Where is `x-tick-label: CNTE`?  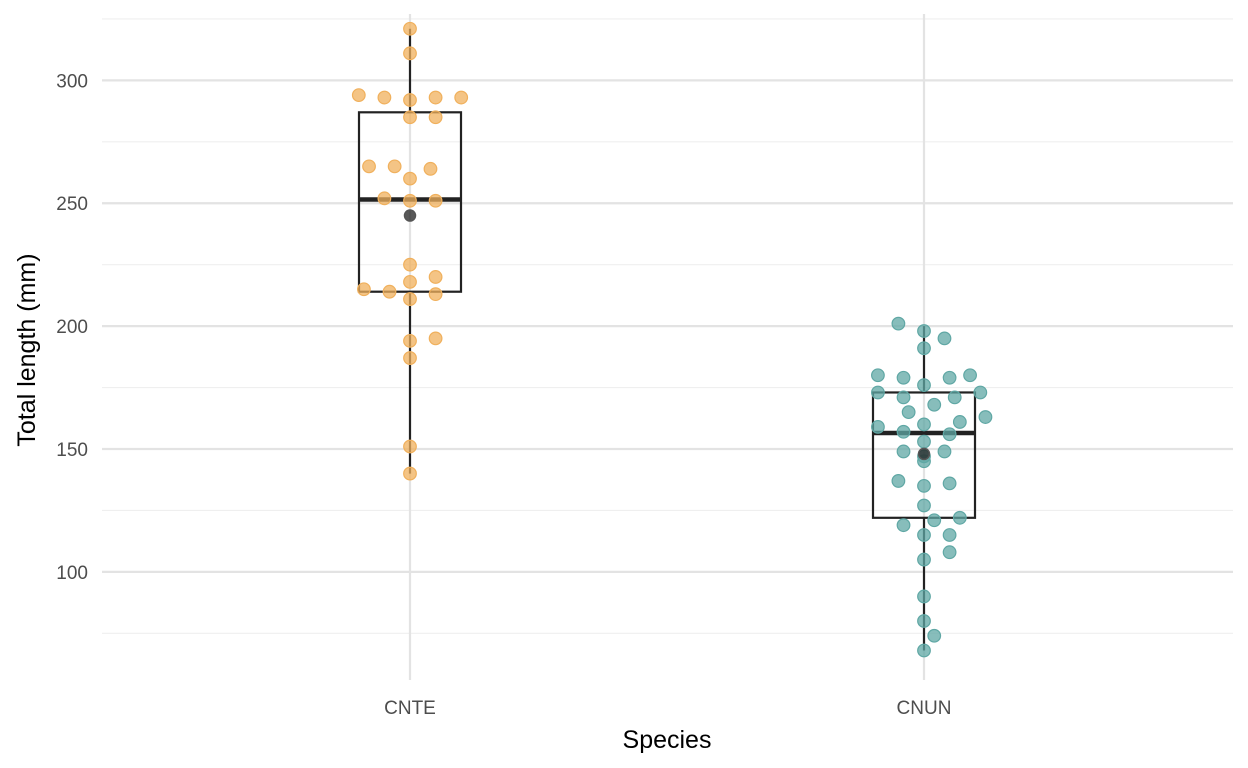
x-tick-label: CNTE is located at coordinates (410, 708).